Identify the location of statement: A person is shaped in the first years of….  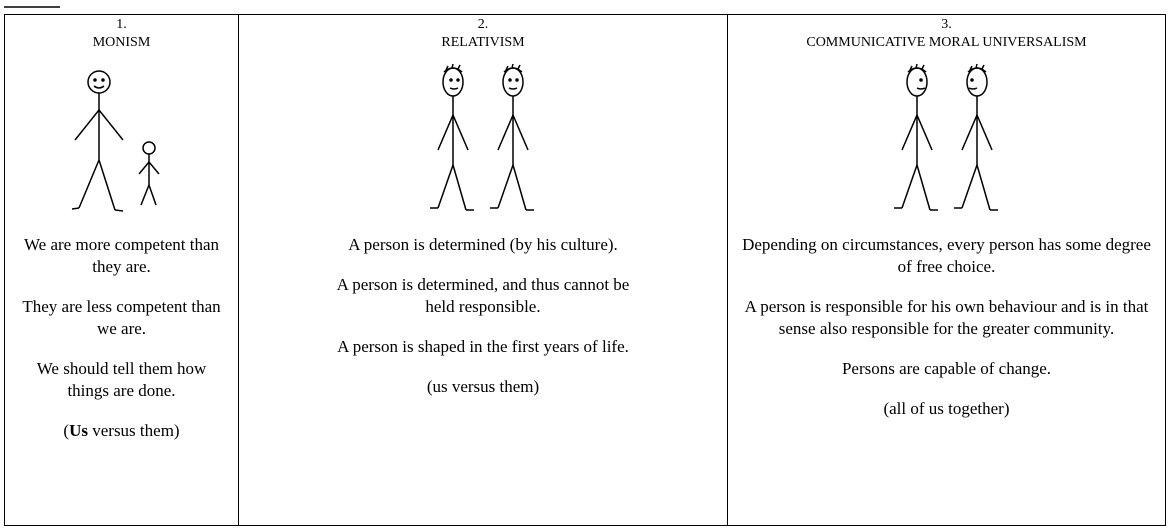
(483, 346).